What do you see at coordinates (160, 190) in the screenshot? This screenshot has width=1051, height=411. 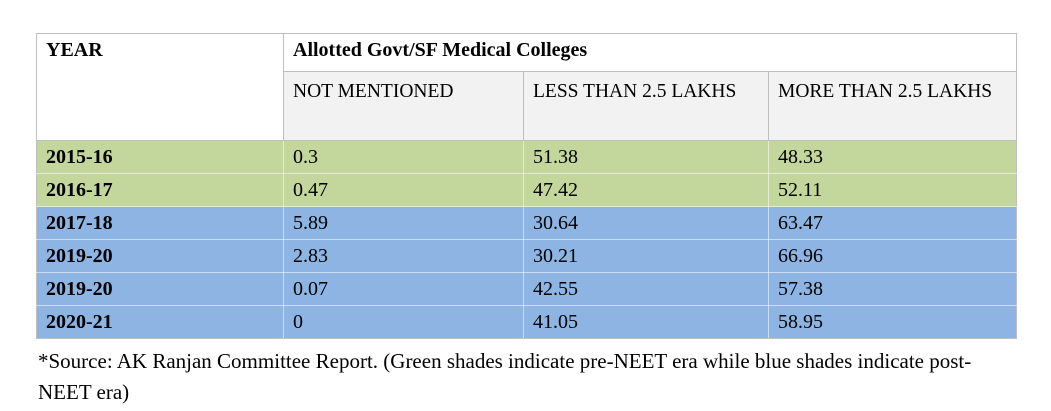 I see `year-cell: 2016-17` at bounding box center [160, 190].